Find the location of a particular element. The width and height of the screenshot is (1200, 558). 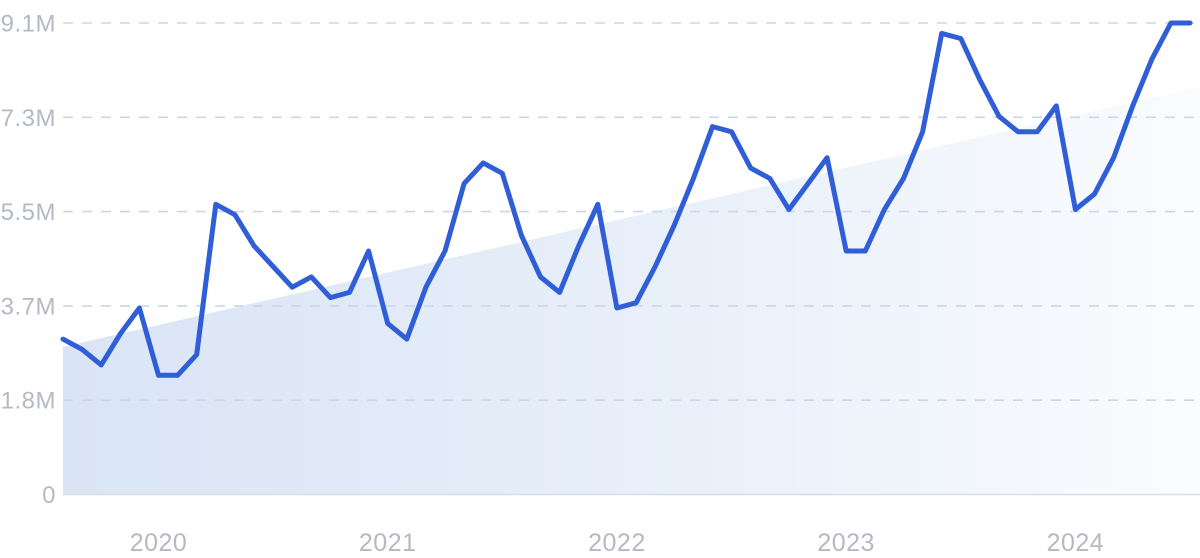

x-axis-label: 2022 is located at coordinates (617, 543).